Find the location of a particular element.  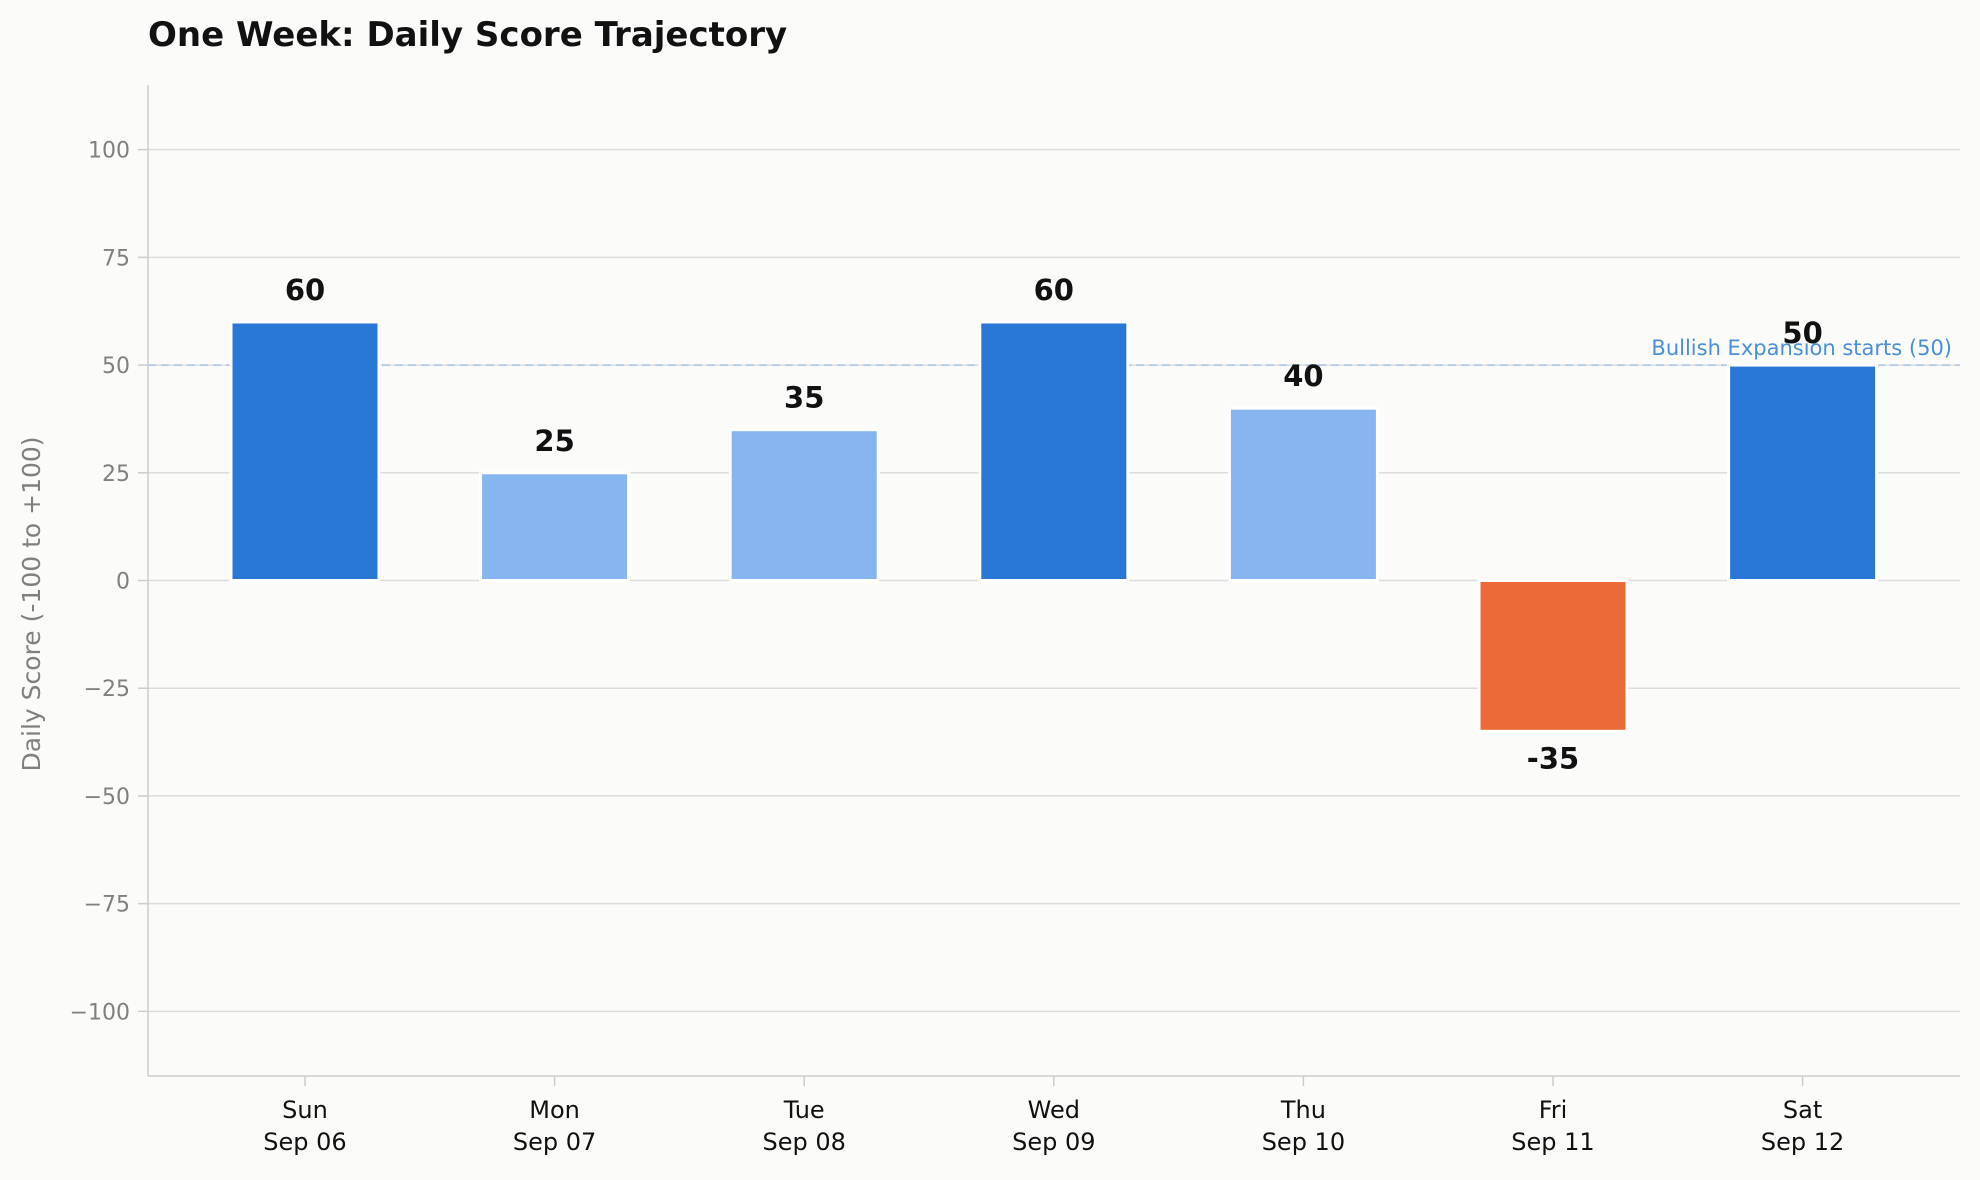

y-tick-label: 100 is located at coordinates (109, 151).